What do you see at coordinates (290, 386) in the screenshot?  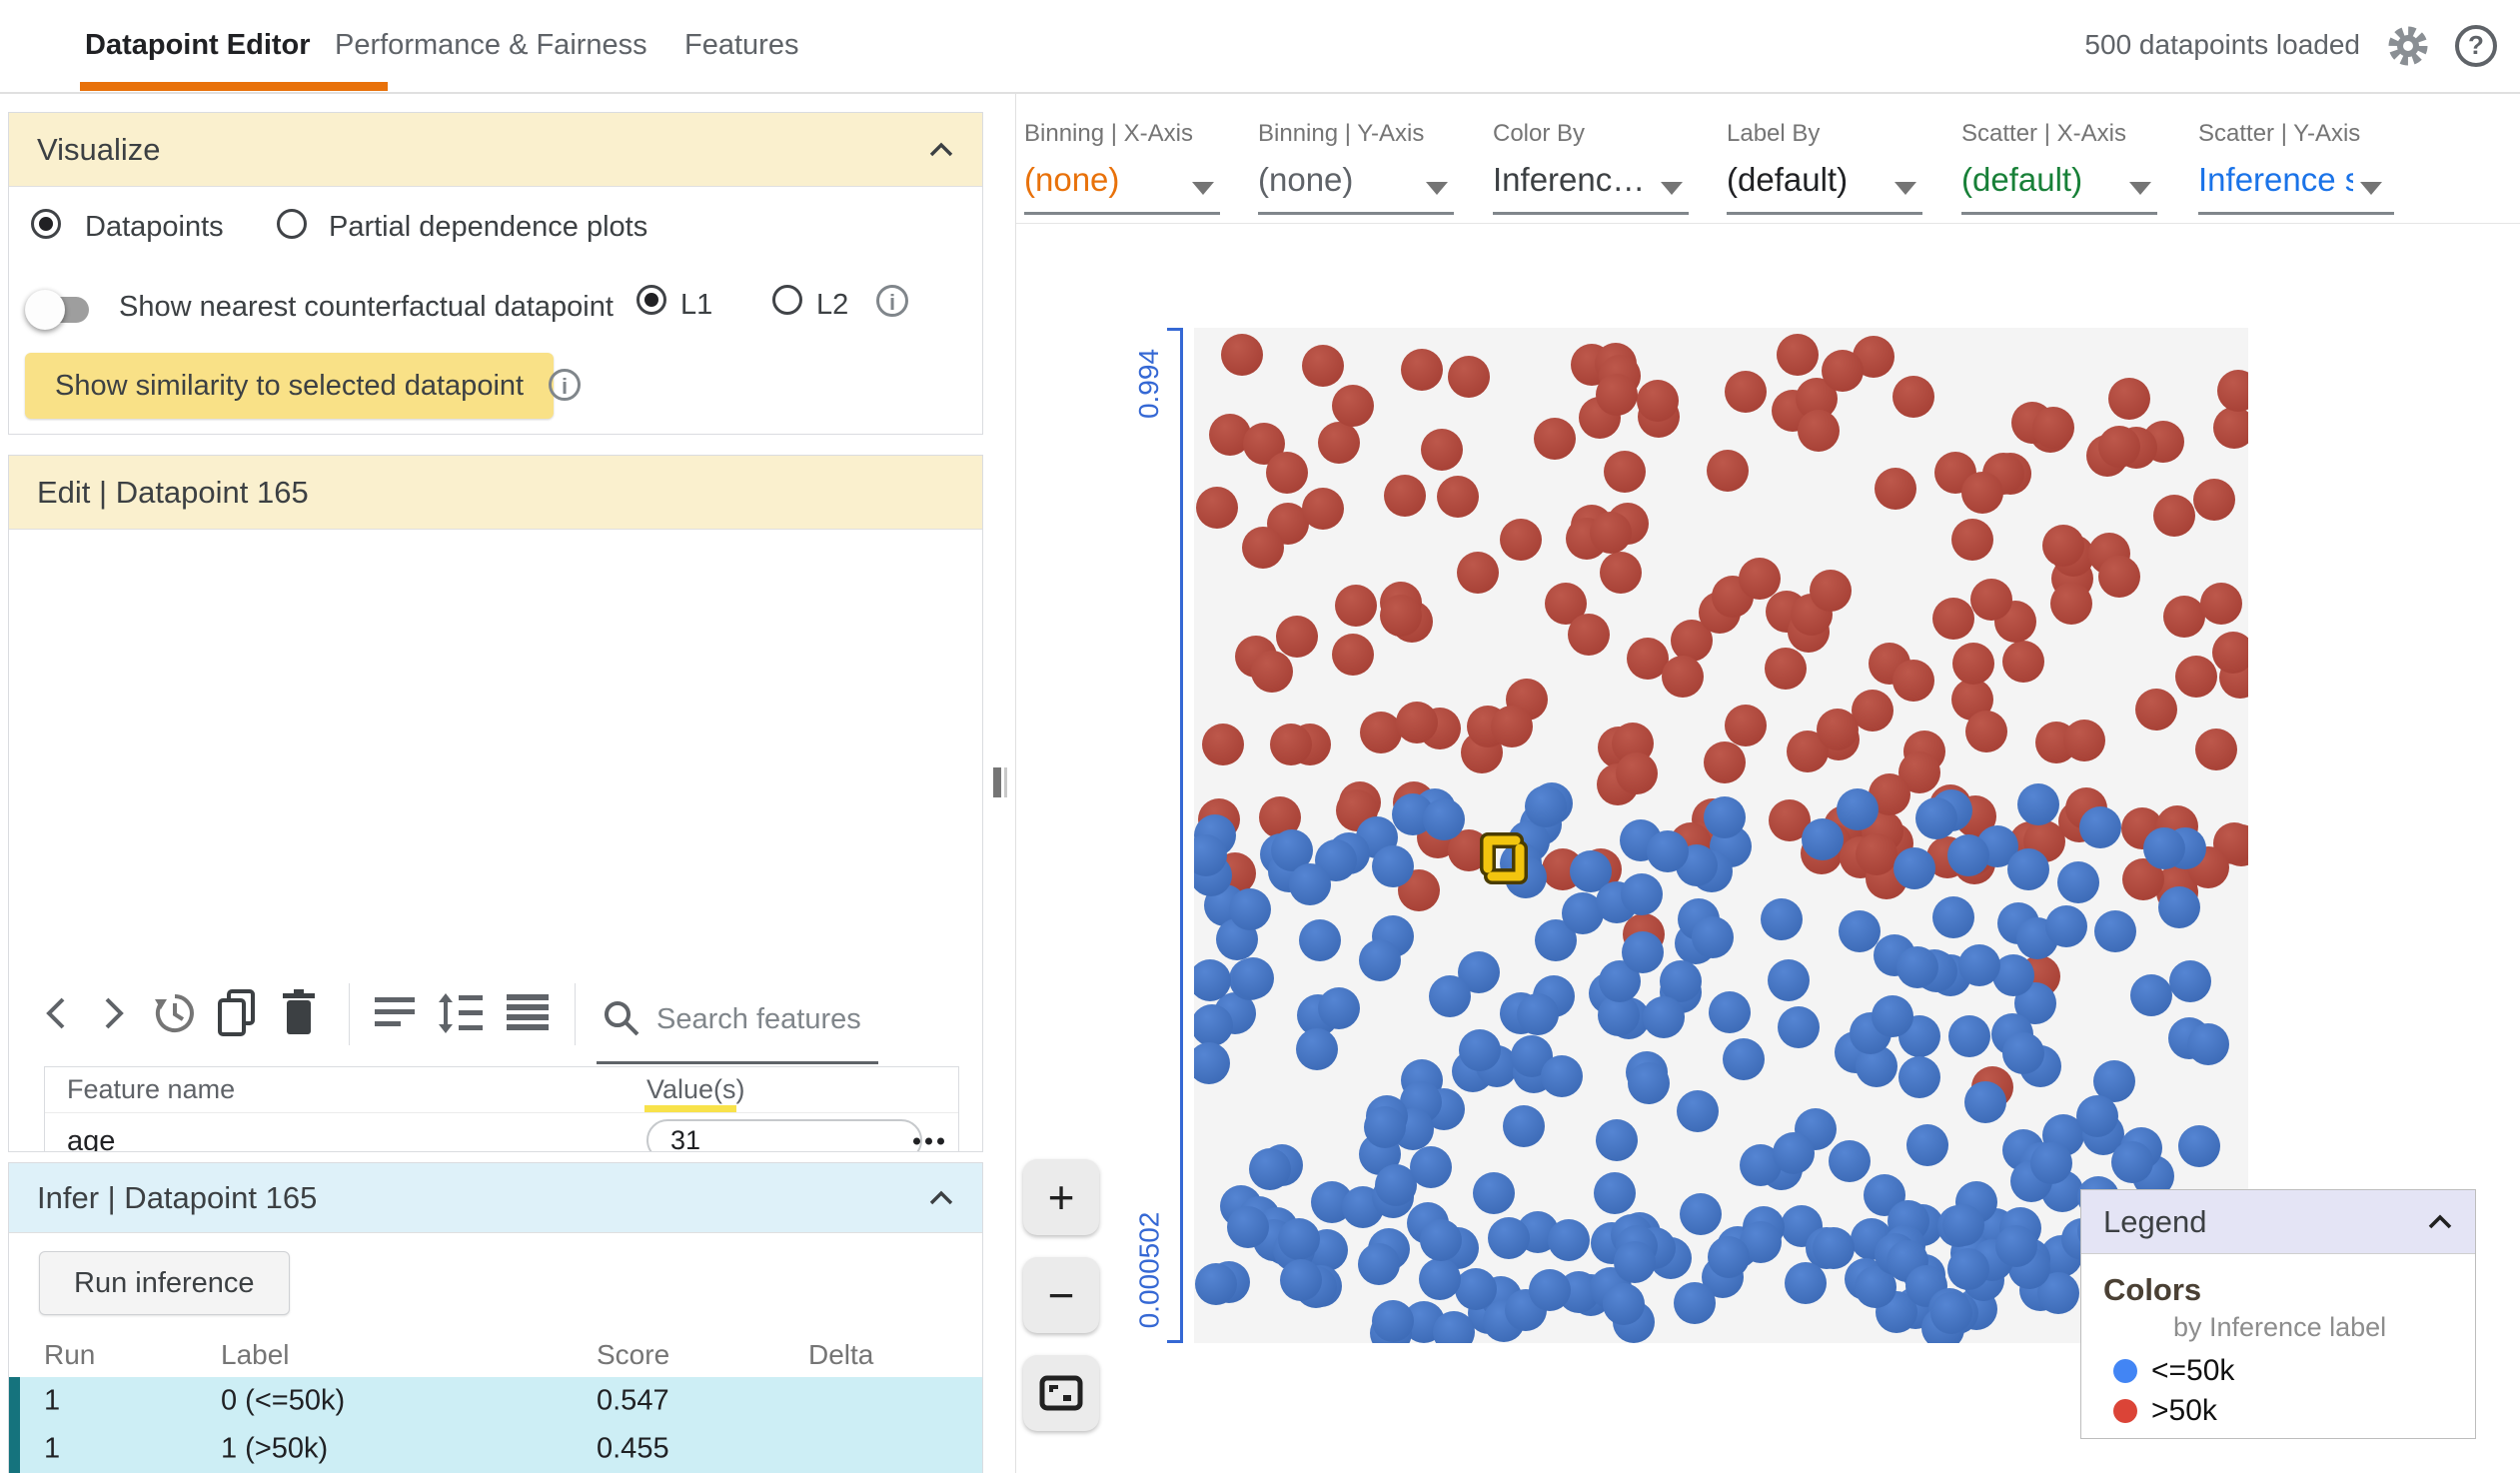 I see `show-similarity-button: Show similarity to selected datapoint` at bounding box center [290, 386].